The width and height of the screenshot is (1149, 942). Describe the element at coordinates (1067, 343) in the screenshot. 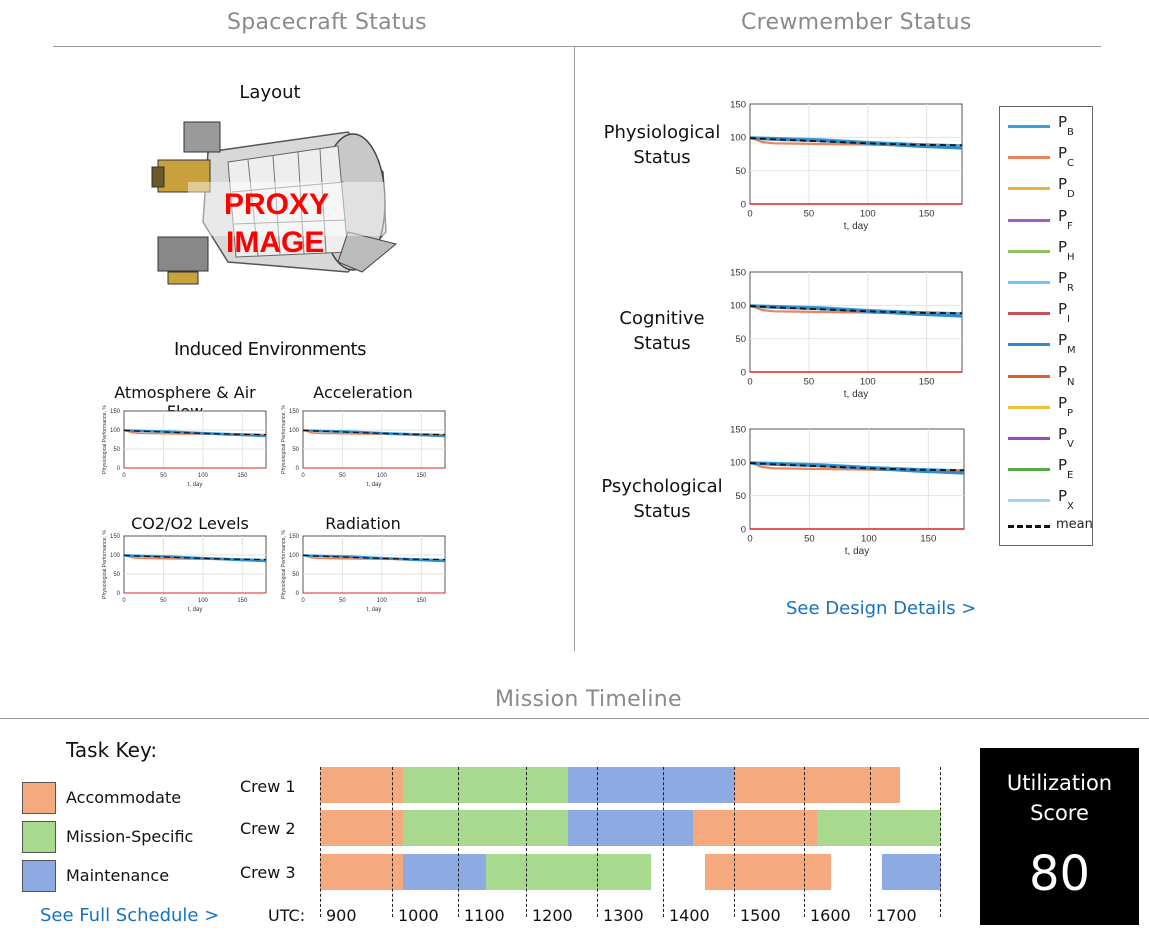

I see `legend-label: PM` at that location.